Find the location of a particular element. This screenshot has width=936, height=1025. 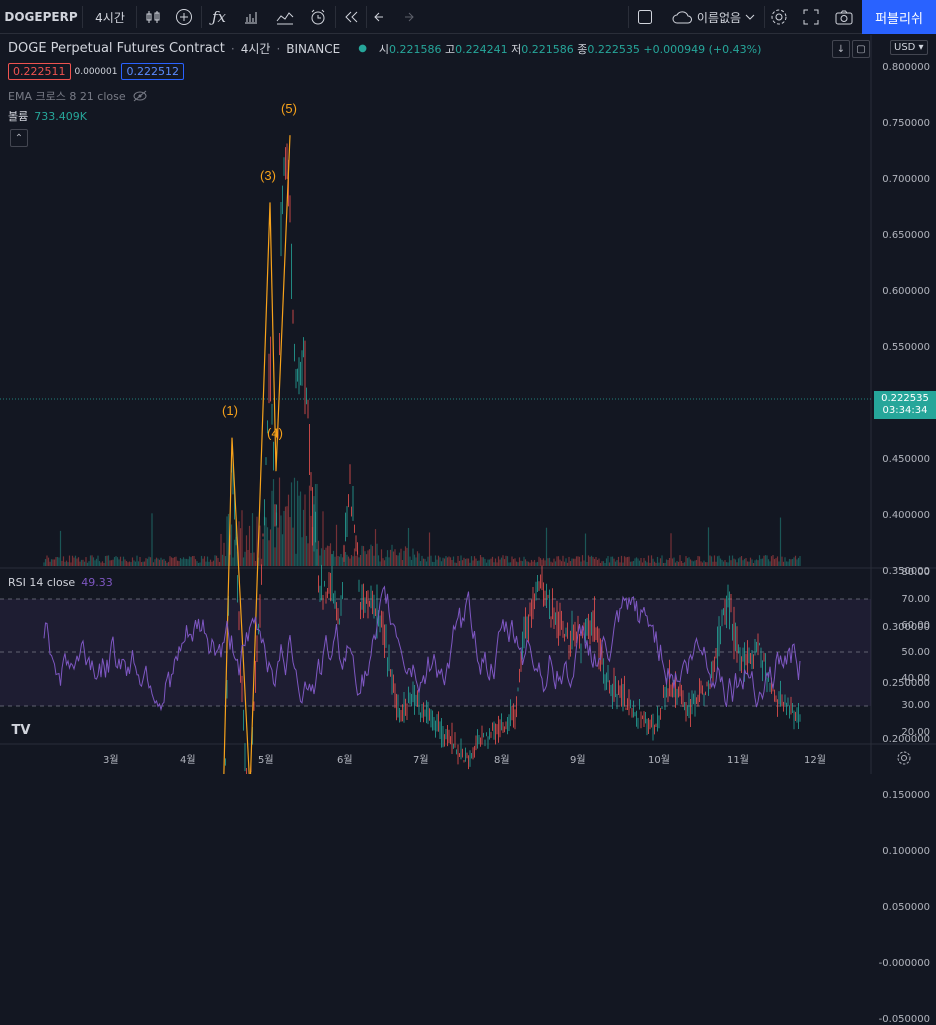

maximize-pane-icon: ▢ is located at coordinates (861, 49).